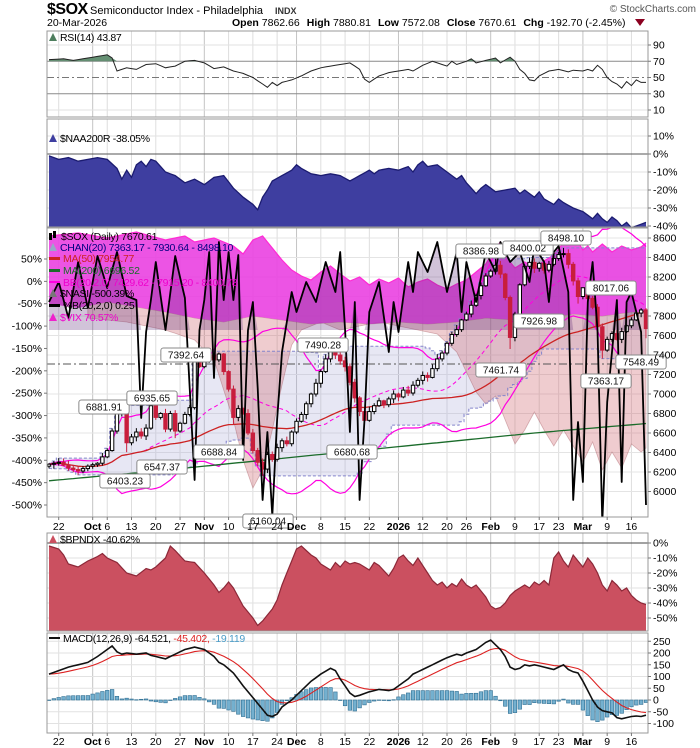 This screenshot has height=748, width=700. I want to click on candlestick-icon, so click(53, 235).